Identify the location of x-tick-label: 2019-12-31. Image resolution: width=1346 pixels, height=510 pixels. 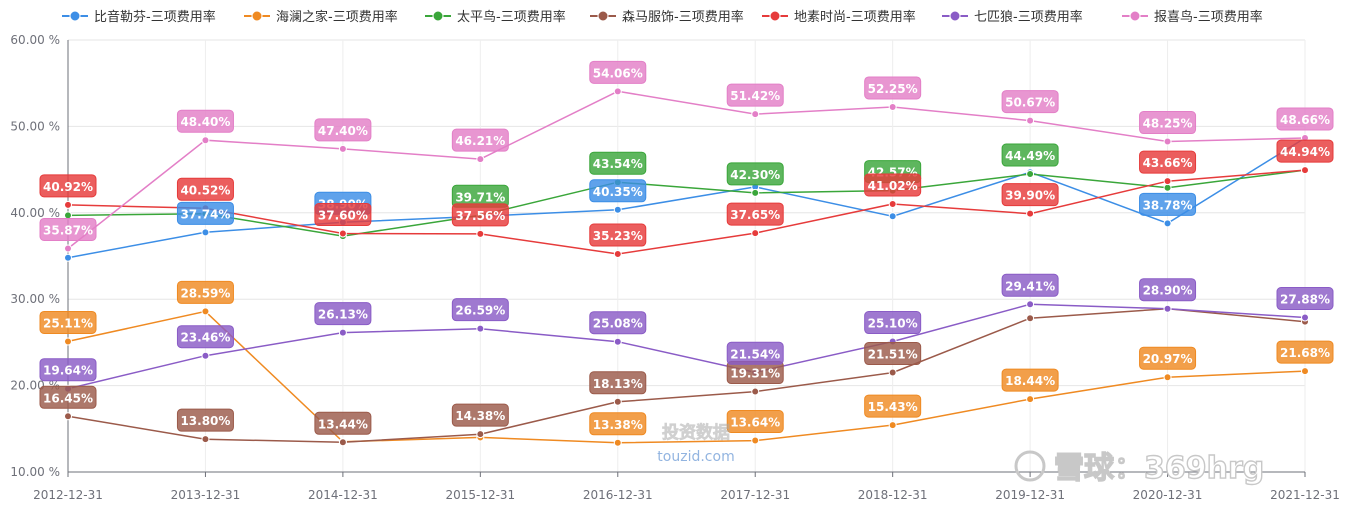
(1030, 495).